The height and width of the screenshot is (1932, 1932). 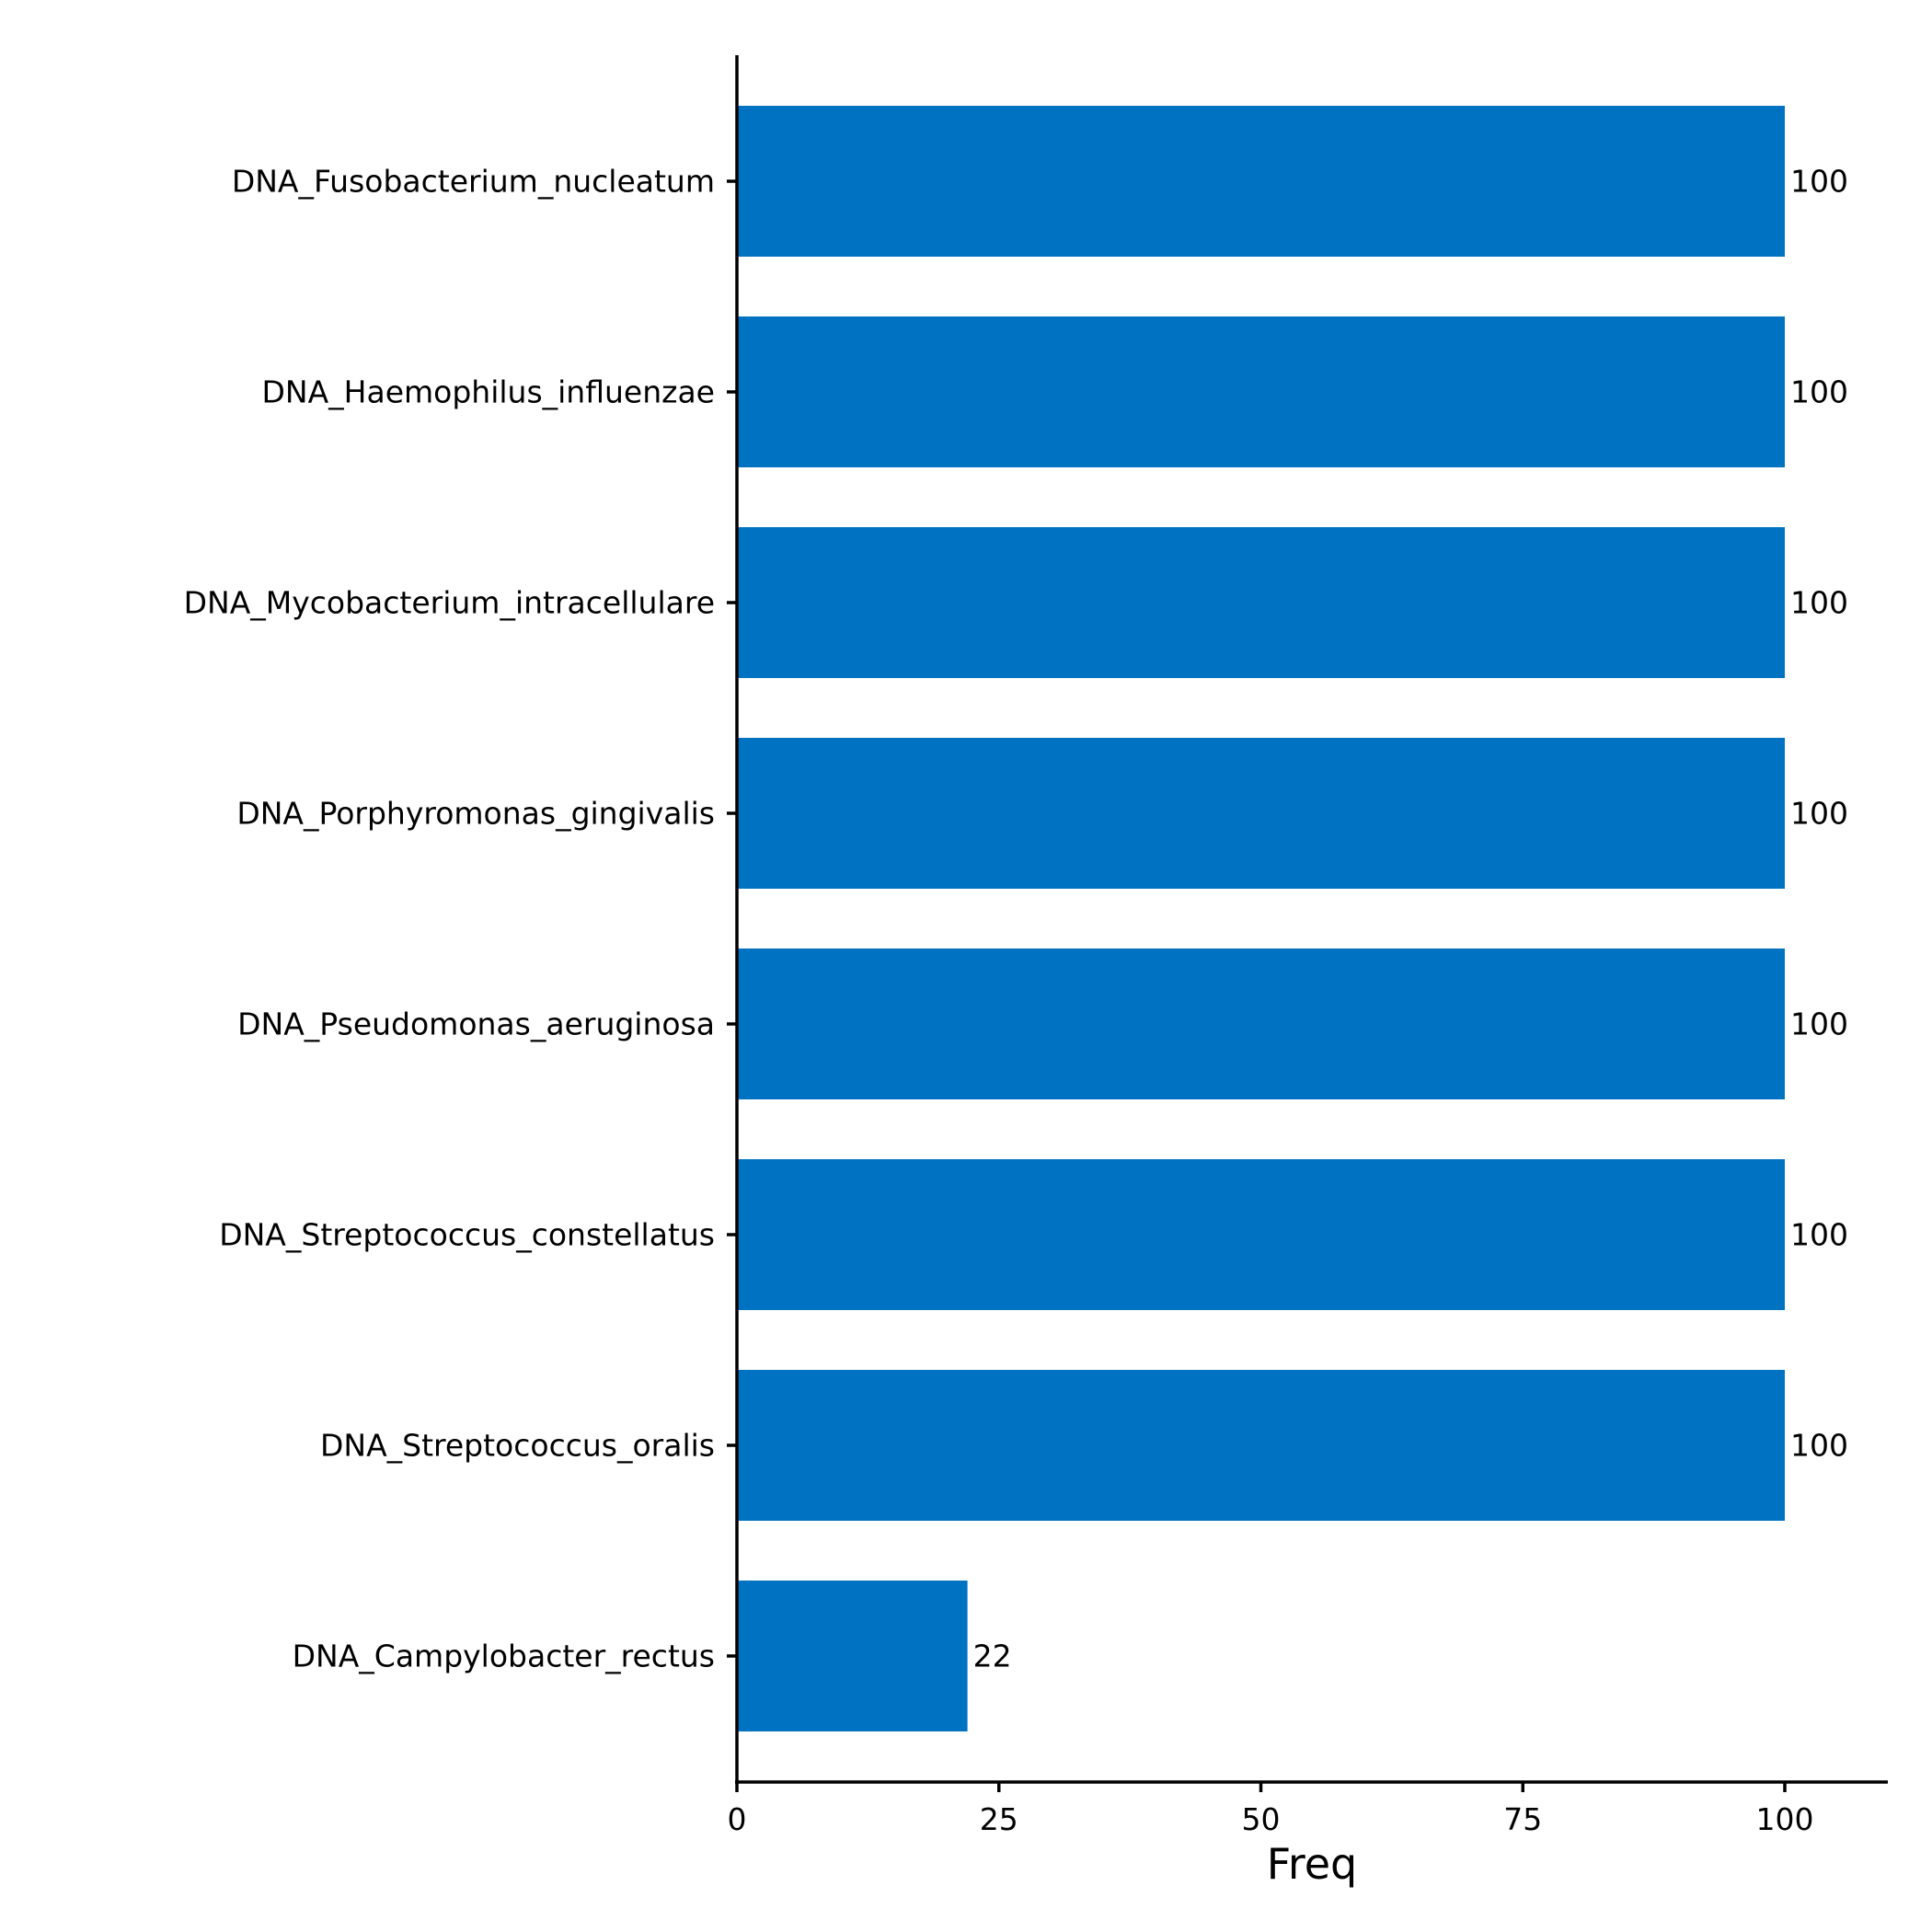 What do you see at coordinates (1785, 1819) in the screenshot?
I see `x-tick-label: 100` at bounding box center [1785, 1819].